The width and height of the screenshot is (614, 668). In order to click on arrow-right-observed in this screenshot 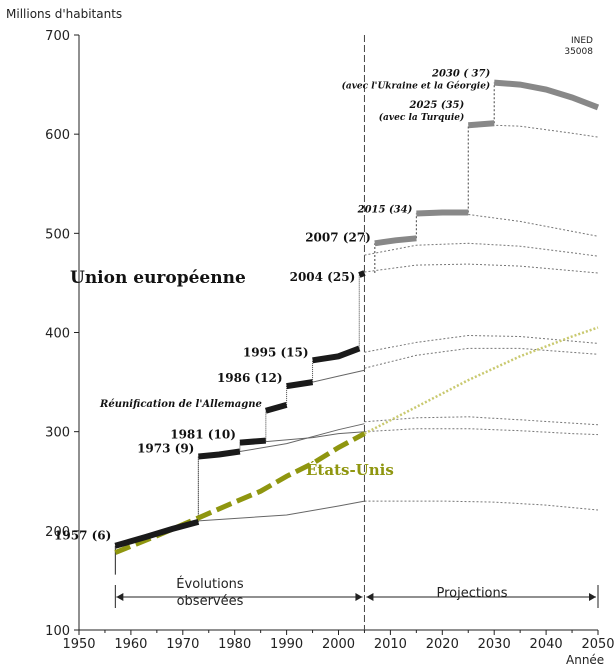, I will do `click(359, 597)`.